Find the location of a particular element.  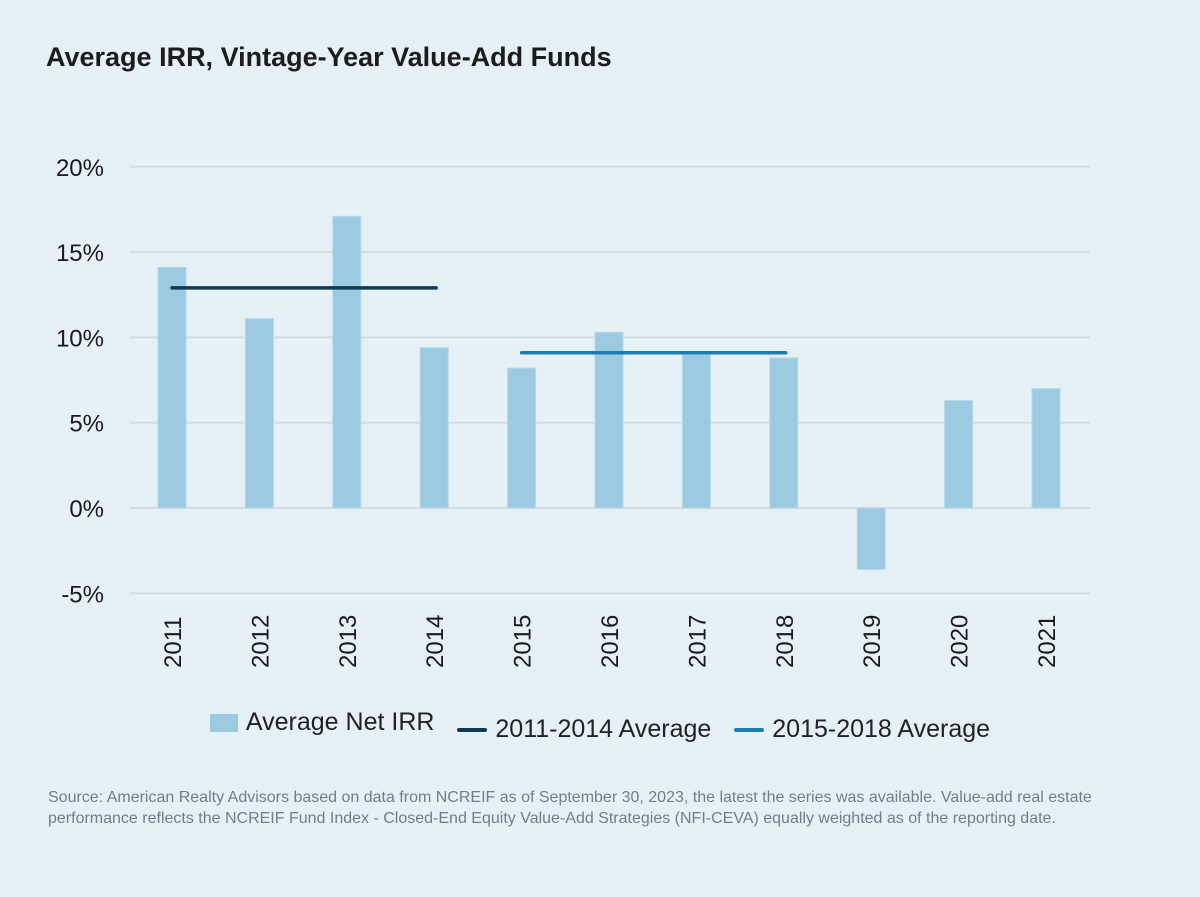

legend-item-avg-2015-2018: 2015-2018 Average is located at coordinates (862, 729).